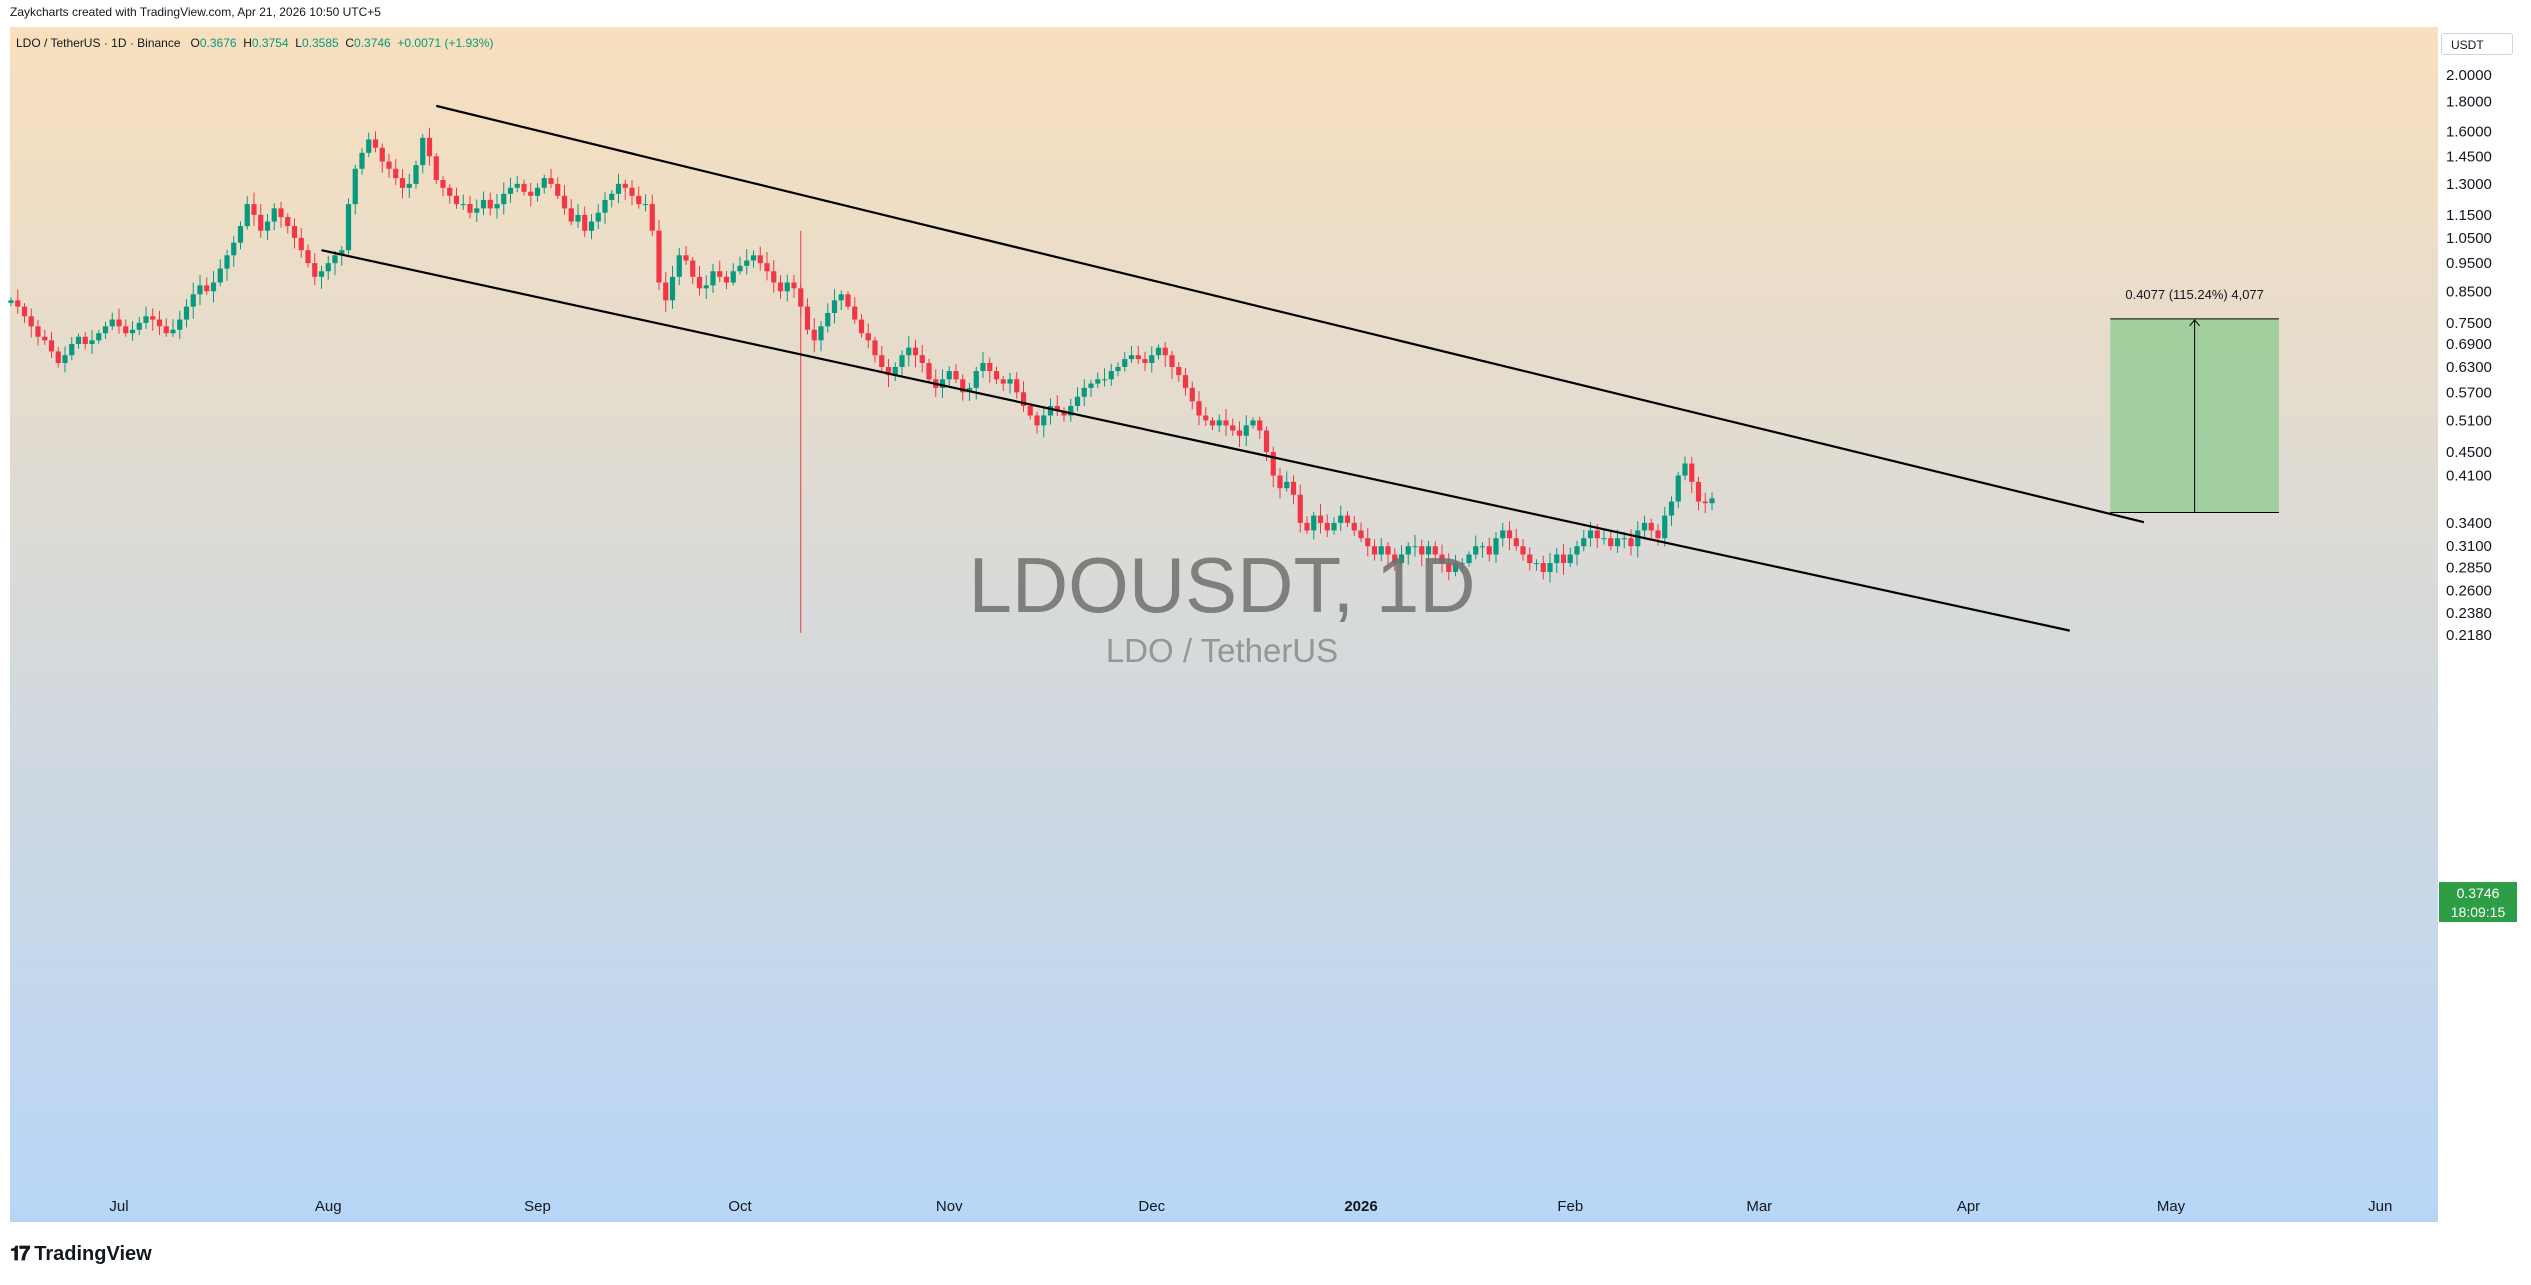 This screenshot has height=1285, width=2531. Describe the element at coordinates (2469, 613) in the screenshot. I see `price-tick-label: 0.2380` at that location.